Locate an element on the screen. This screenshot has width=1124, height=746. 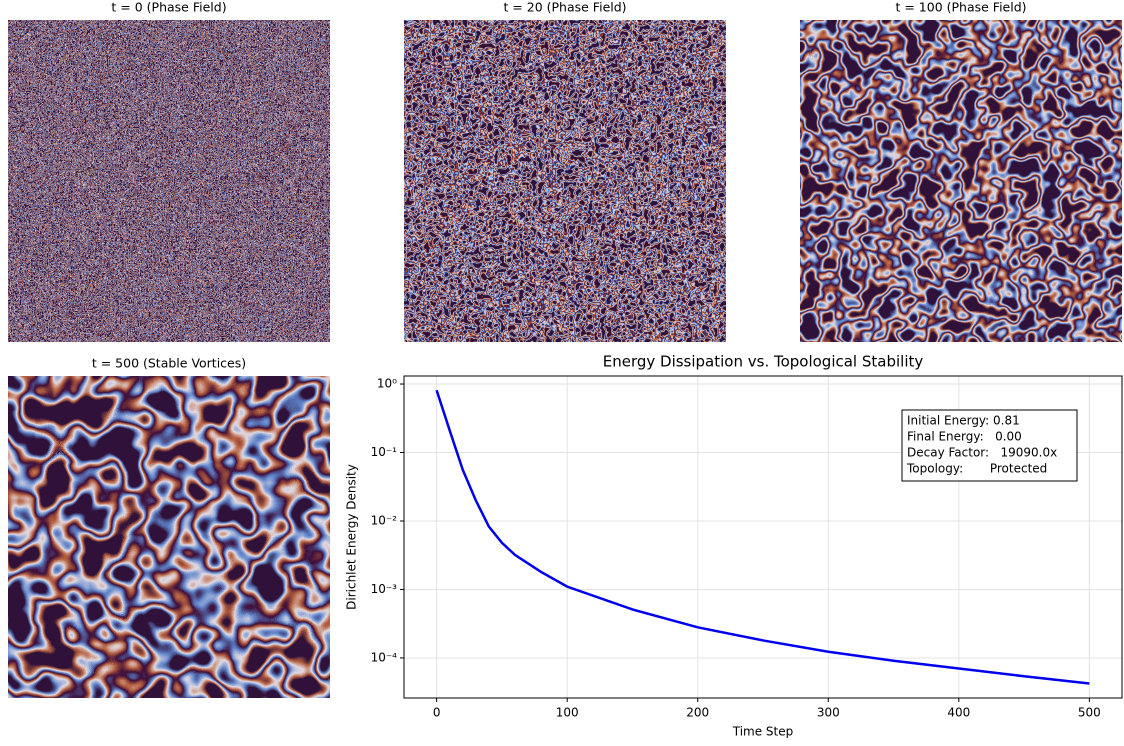
x-tick-label: 0 is located at coordinates (437, 713).